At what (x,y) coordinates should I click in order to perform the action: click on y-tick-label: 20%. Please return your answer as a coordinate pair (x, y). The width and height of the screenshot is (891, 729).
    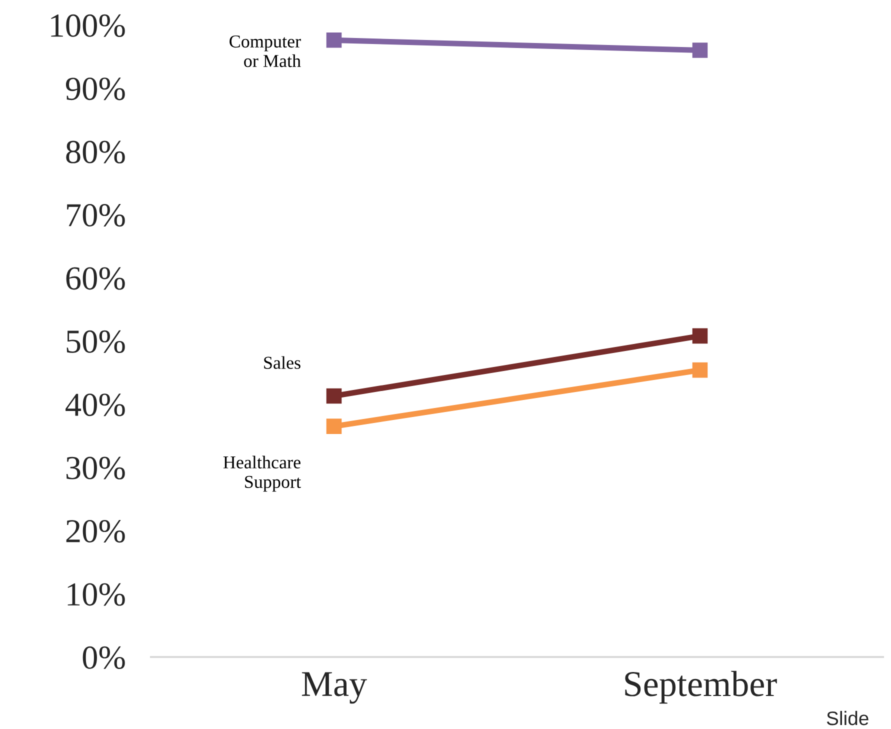
    Looking at the image, I should click on (95, 531).